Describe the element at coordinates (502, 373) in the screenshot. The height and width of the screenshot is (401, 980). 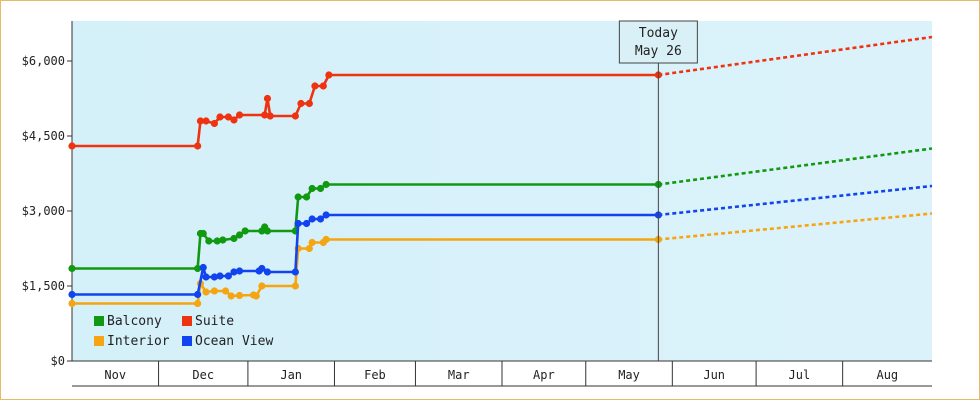
I see `x-axis: Nov Dec Jan Feb Mar Apr May Jun Jul Aug` at that location.